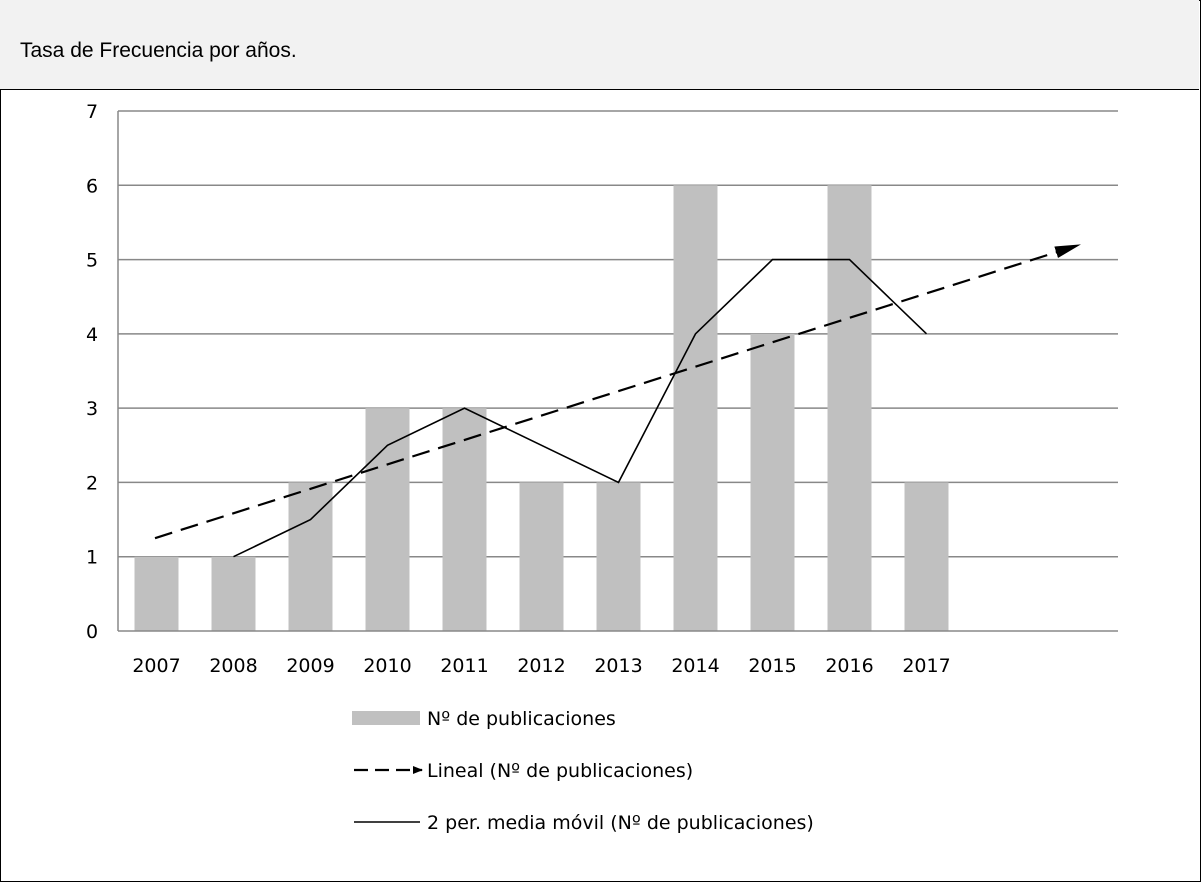  What do you see at coordinates (102, 372) in the screenshot?
I see `y-axis: 0 1 2 3 4 5 6 7` at bounding box center [102, 372].